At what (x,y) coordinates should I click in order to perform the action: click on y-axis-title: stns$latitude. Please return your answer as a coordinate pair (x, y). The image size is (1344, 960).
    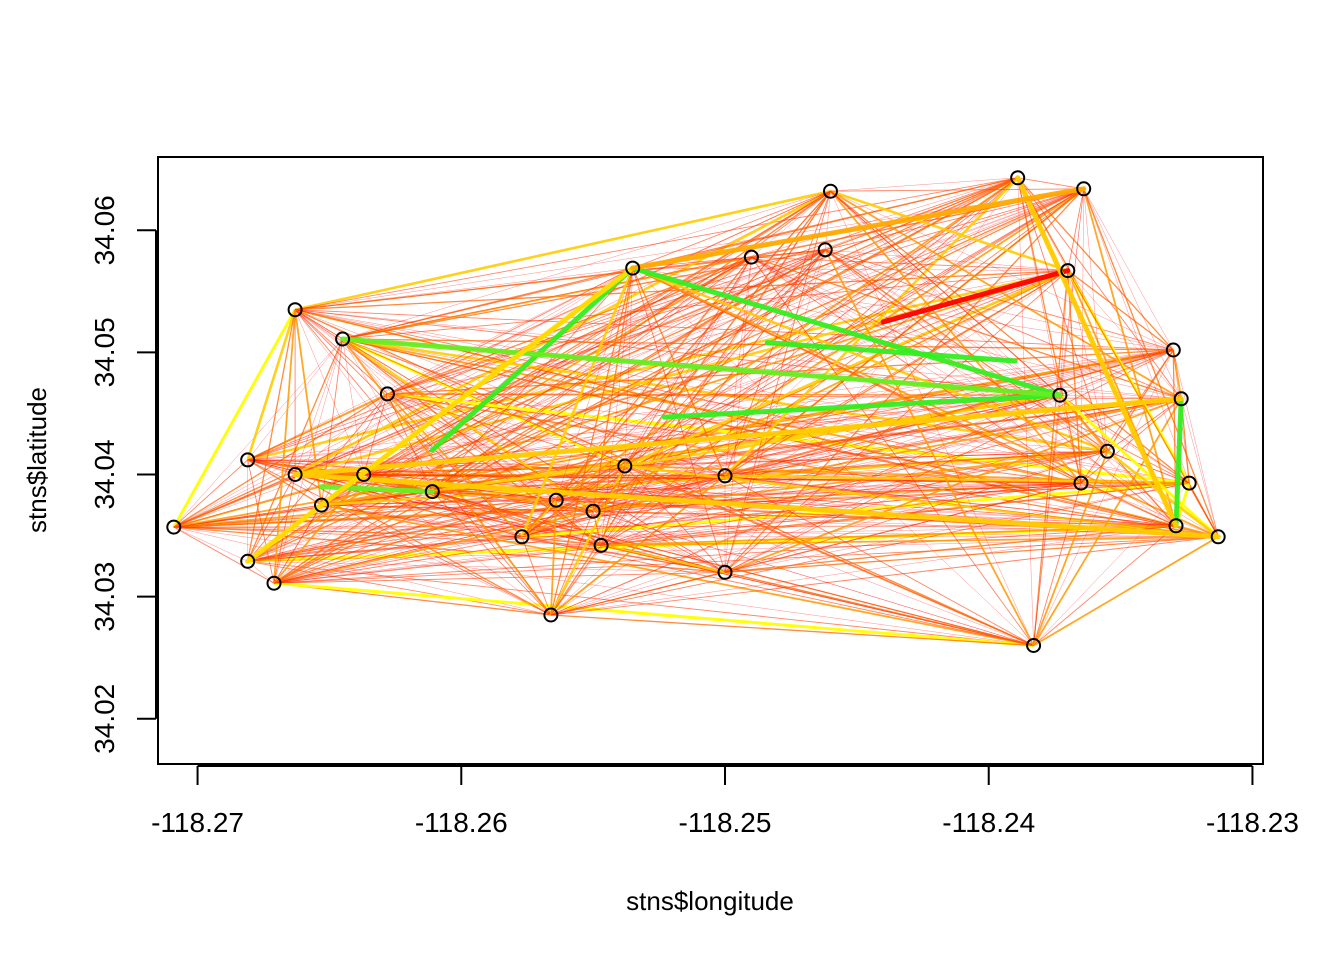
    Looking at the image, I should click on (37, 460).